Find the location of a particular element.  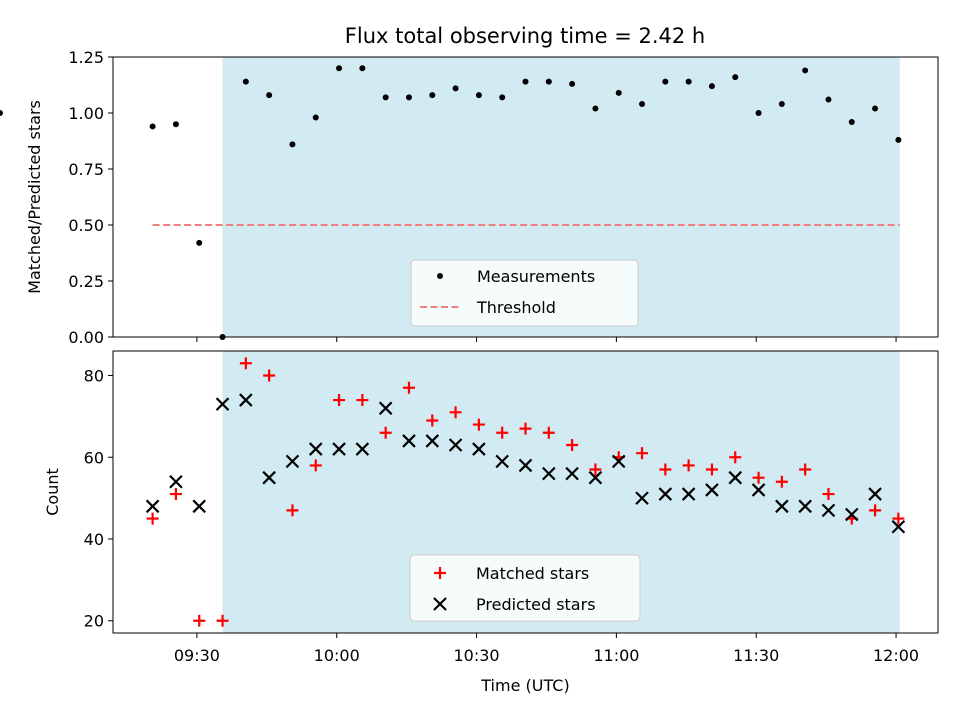

time-x-tick-label: 12:00 is located at coordinates (896, 655).